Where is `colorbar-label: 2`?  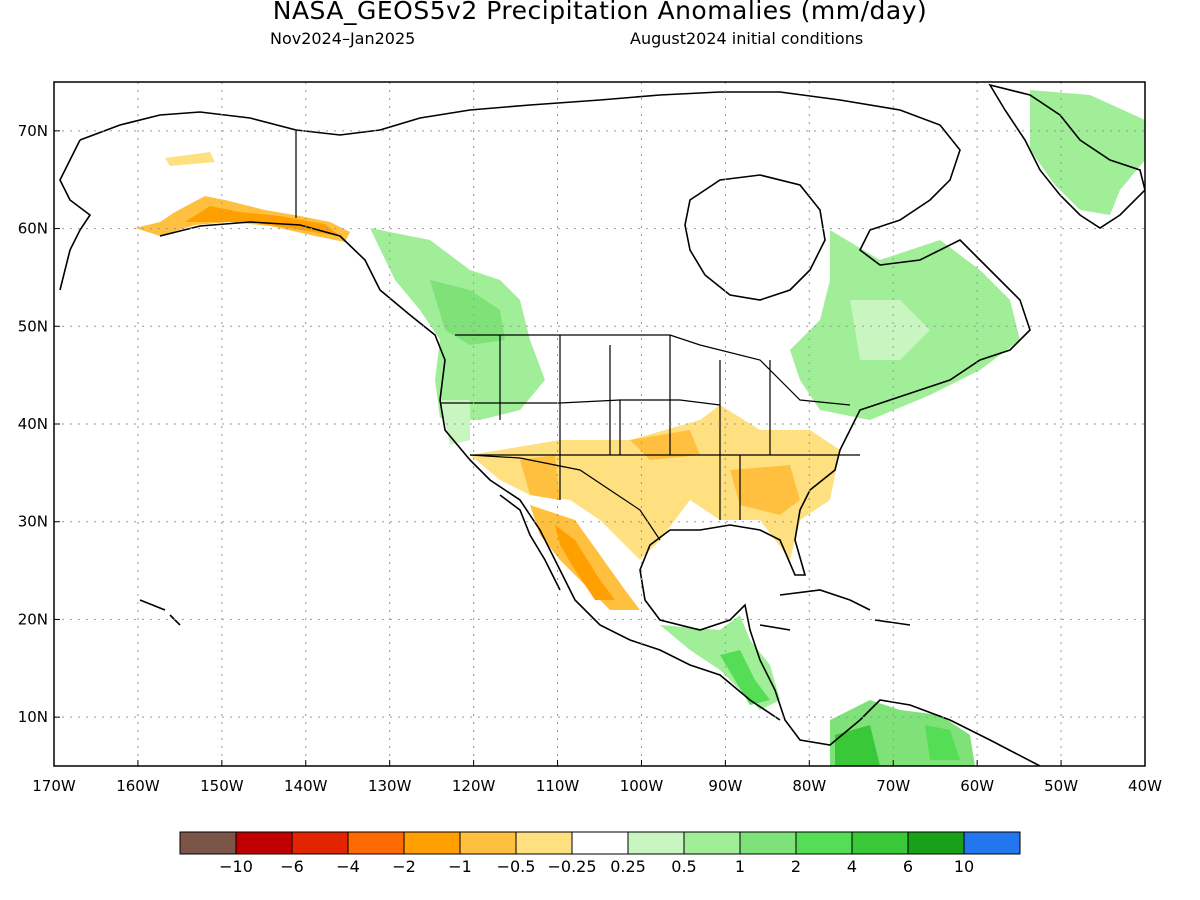 colorbar-label: 2 is located at coordinates (796, 866).